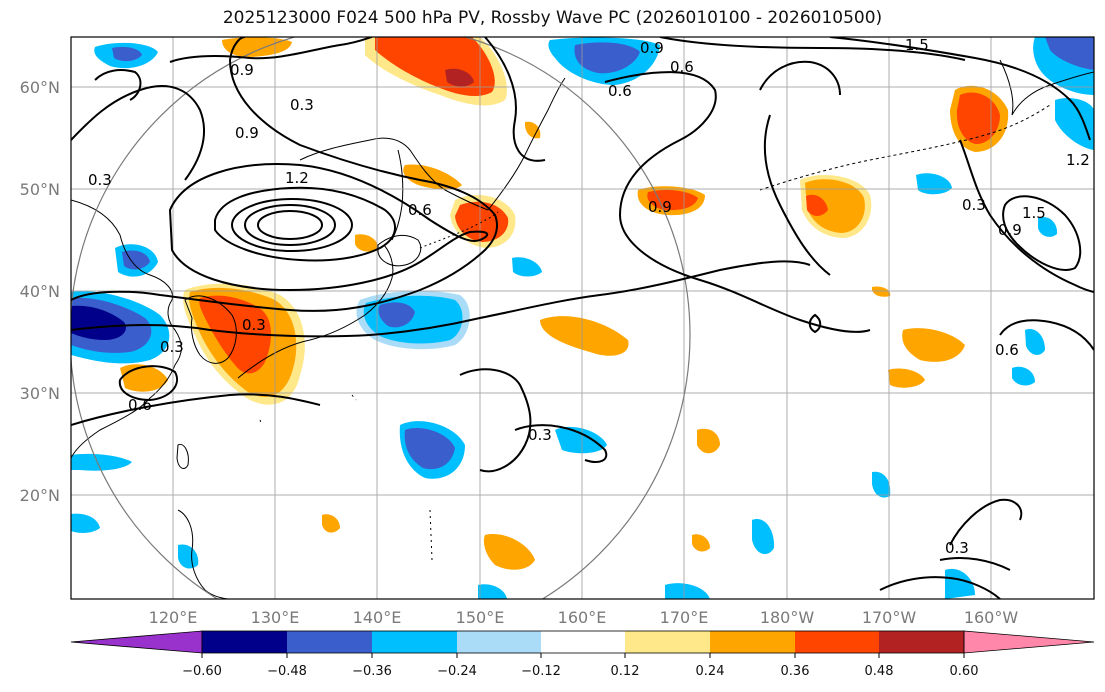 The image size is (1105, 692). I want to click on shade-blue-bottom-d, so click(492, 591).